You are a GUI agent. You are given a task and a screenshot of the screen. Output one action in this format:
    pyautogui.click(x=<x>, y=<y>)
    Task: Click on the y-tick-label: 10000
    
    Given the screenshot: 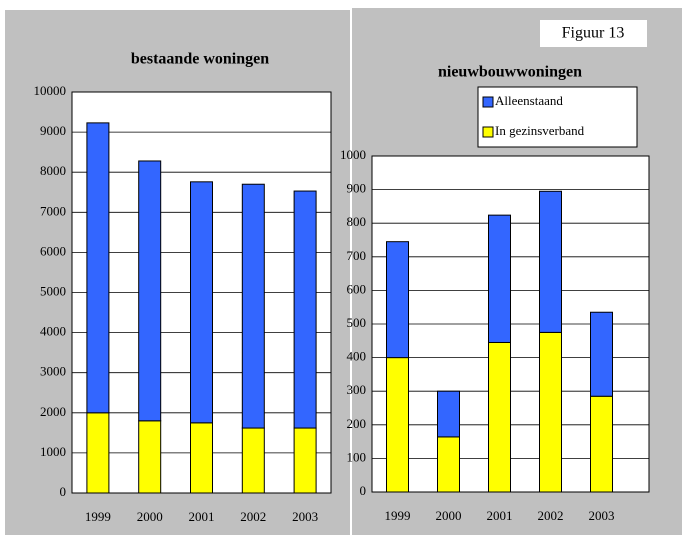 What is the action you would take?
    pyautogui.click(x=50, y=90)
    